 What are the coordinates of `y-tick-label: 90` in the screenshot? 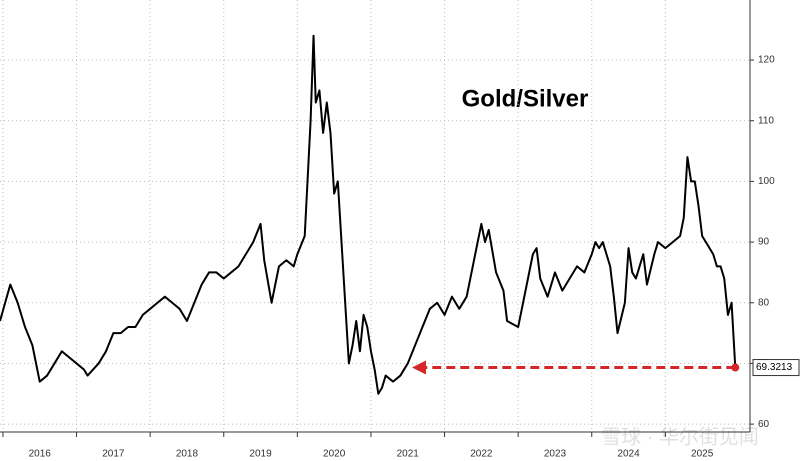 It's located at (764, 242).